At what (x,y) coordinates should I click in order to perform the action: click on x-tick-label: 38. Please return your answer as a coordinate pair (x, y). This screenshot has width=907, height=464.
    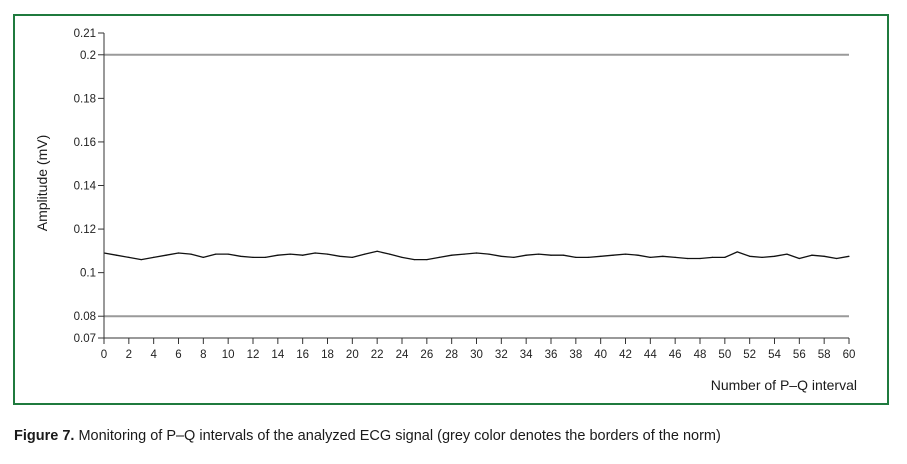
    Looking at the image, I should click on (575, 355).